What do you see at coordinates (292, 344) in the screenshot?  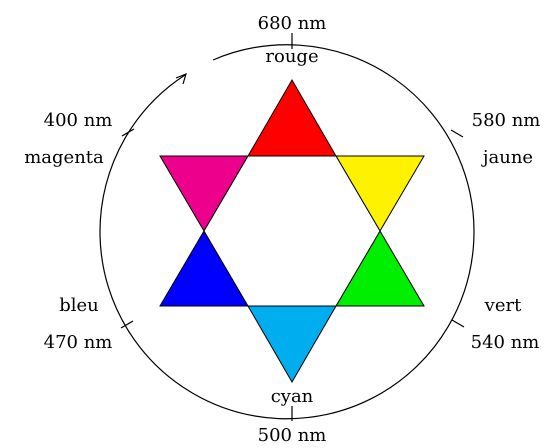 I see `triangle-cyan` at bounding box center [292, 344].